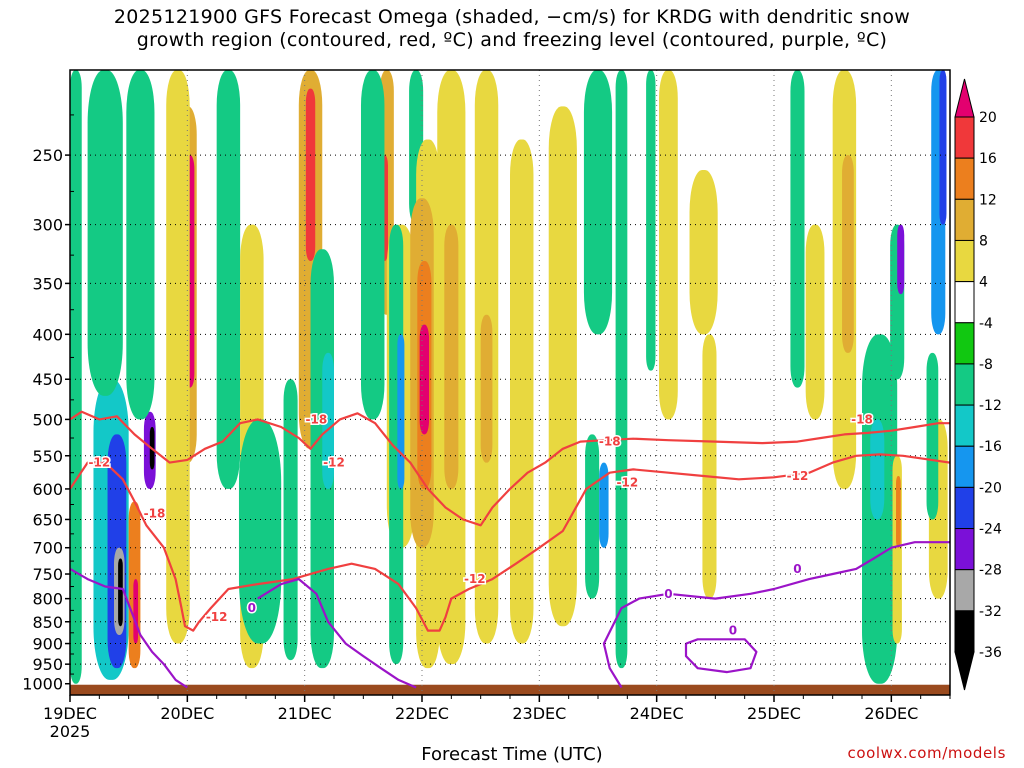 Image resolution: width=1024 pixels, height=768 pixels. I want to click on colorbar-label-0: 20, so click(988, 118).